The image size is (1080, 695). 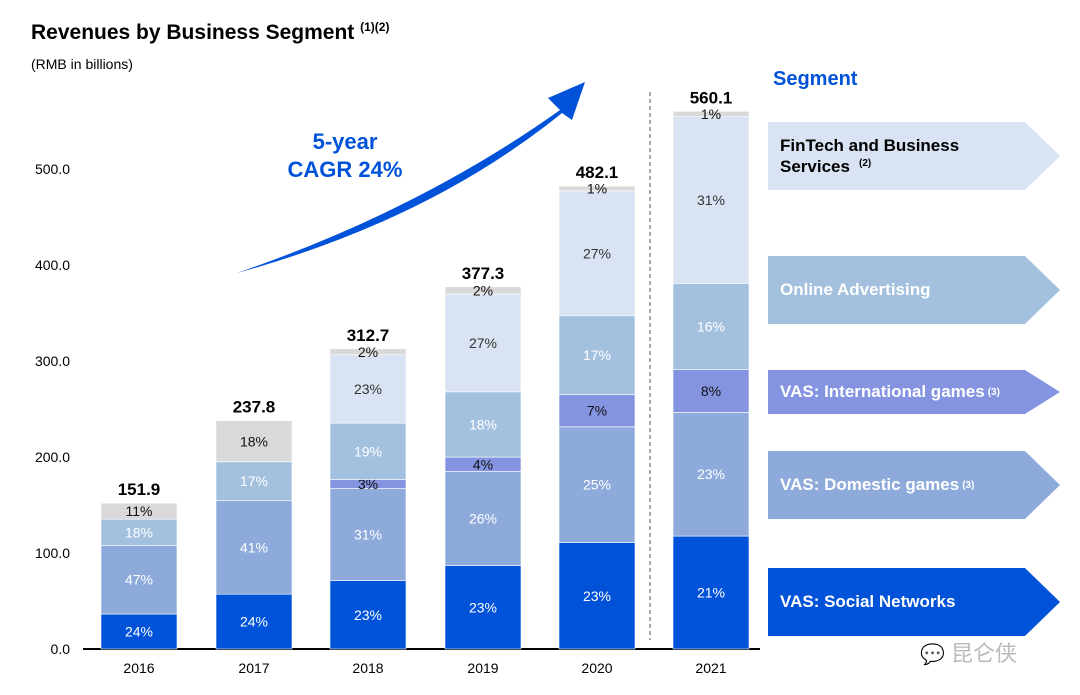 I want to click on bar-2019: 23% 26% 4% 18% 27% 2%377.3 2019, so click(x=483, y=470).